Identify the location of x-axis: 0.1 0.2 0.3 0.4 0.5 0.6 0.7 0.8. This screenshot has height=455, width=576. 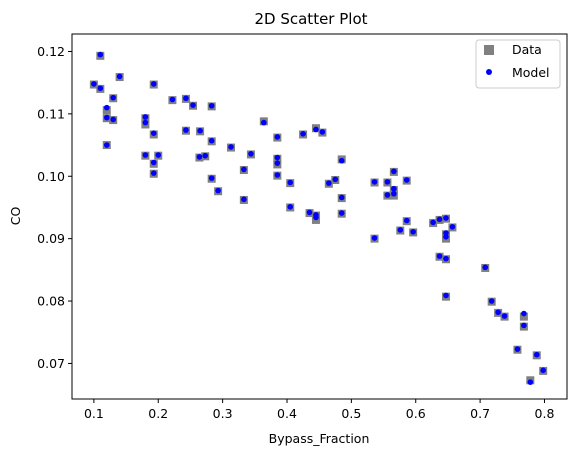
(319, 410).